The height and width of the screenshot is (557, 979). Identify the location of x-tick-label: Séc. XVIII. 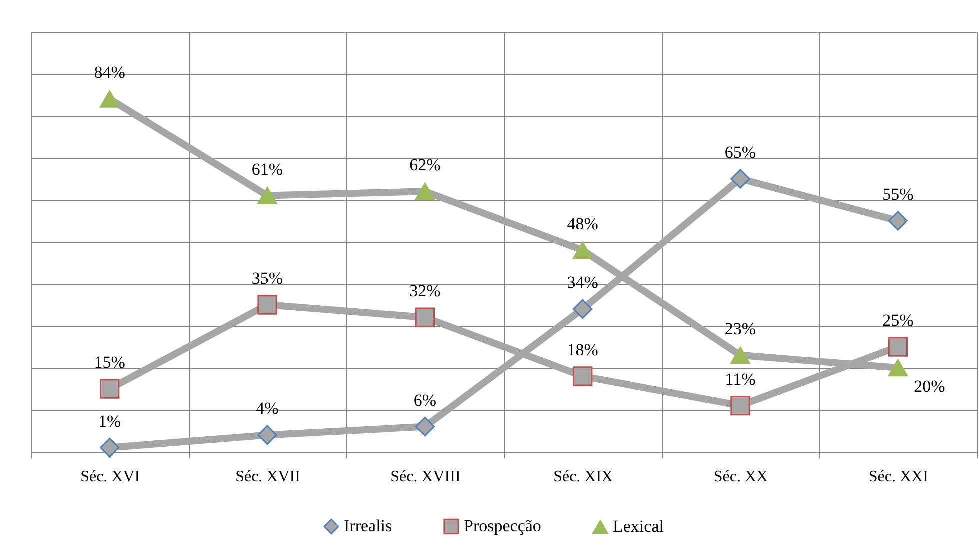
(425, 477).